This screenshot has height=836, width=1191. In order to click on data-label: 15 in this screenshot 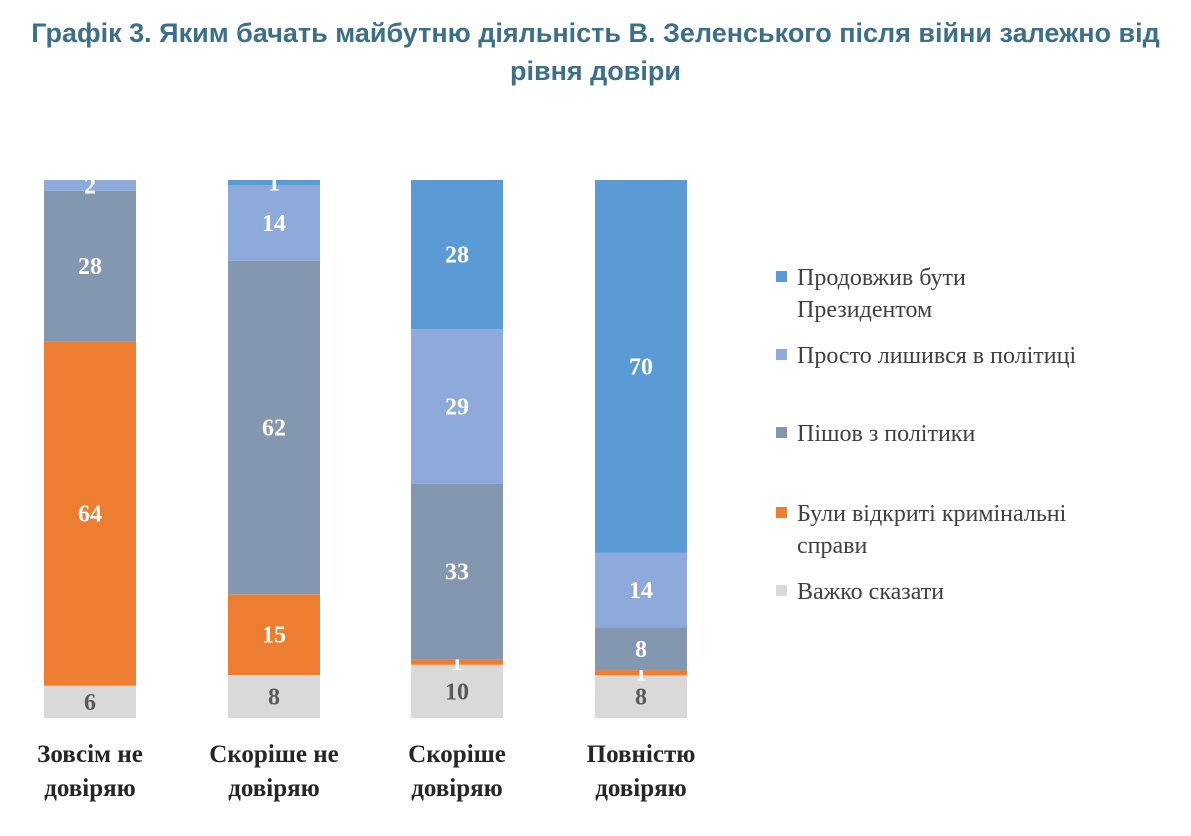, I will do `click(274, 636)`.